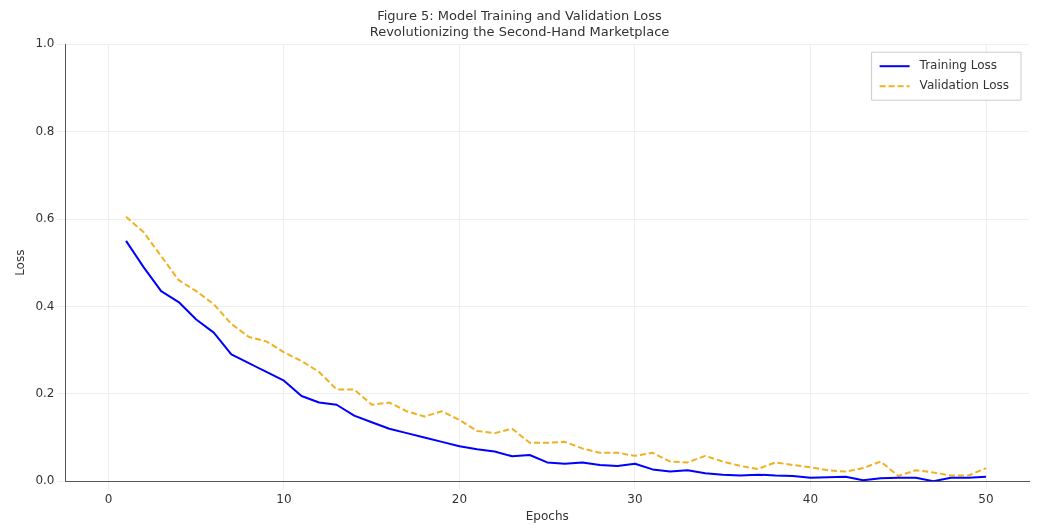  I want to click on x-tick-label: 30, so click(635, 498).